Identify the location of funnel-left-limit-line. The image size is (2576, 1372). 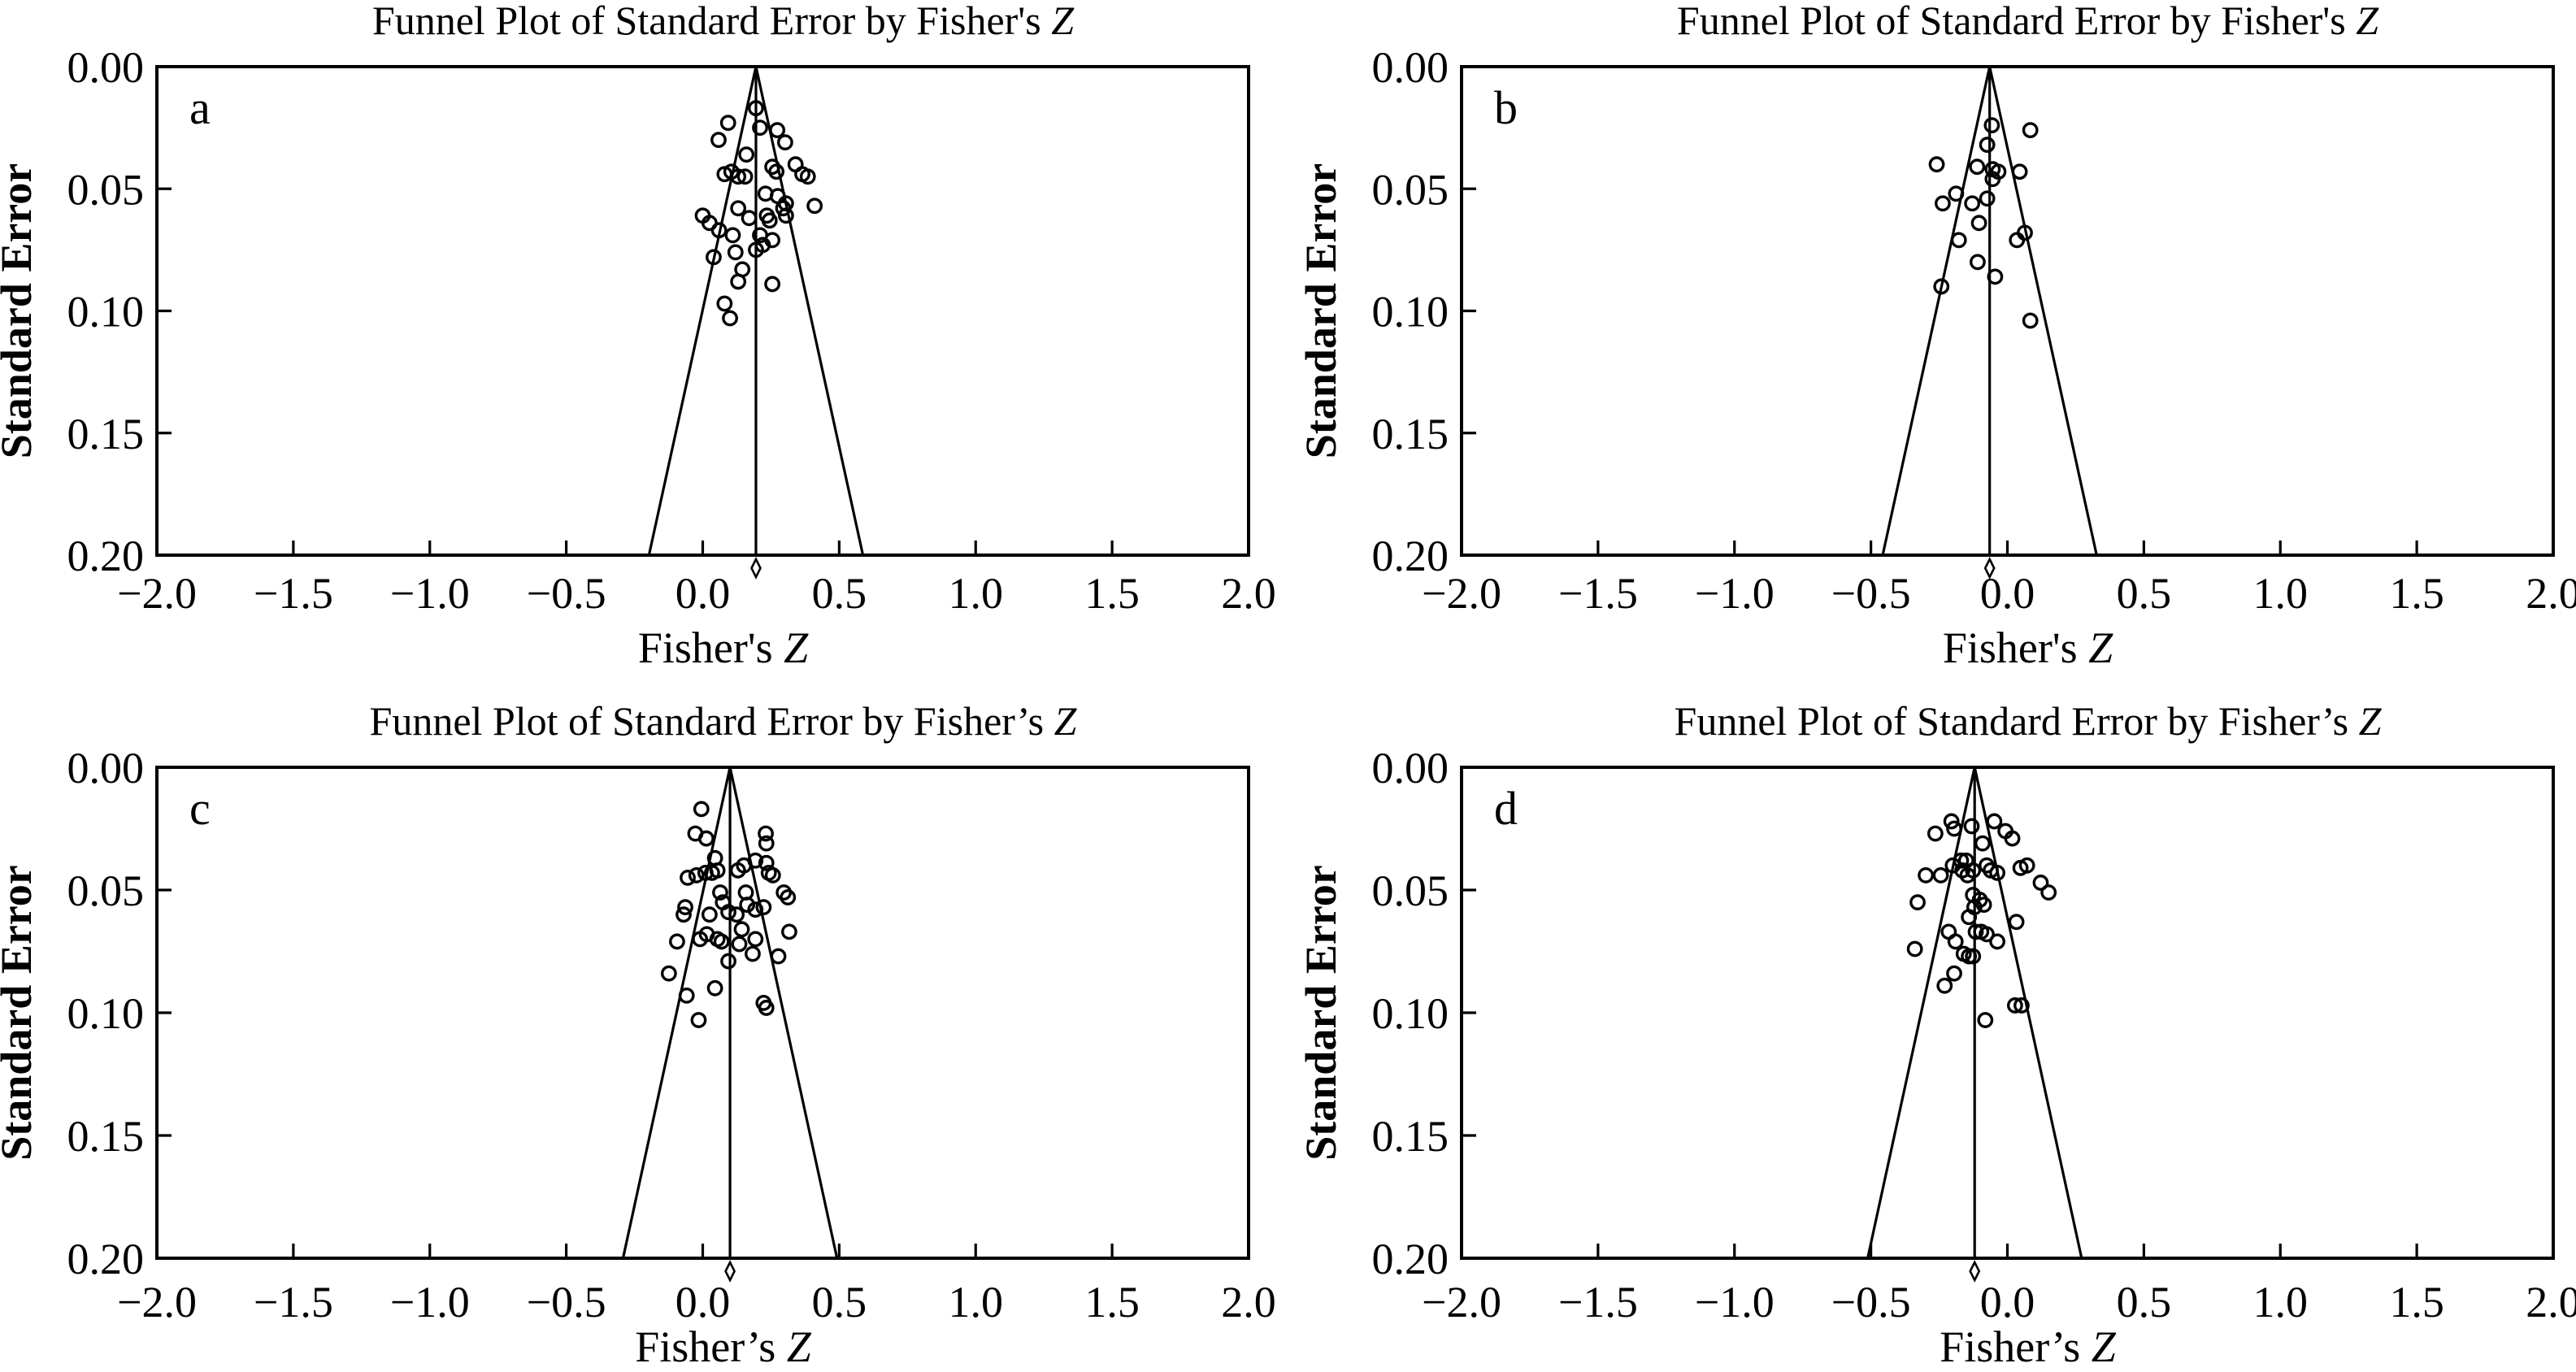
(1921, 1012).